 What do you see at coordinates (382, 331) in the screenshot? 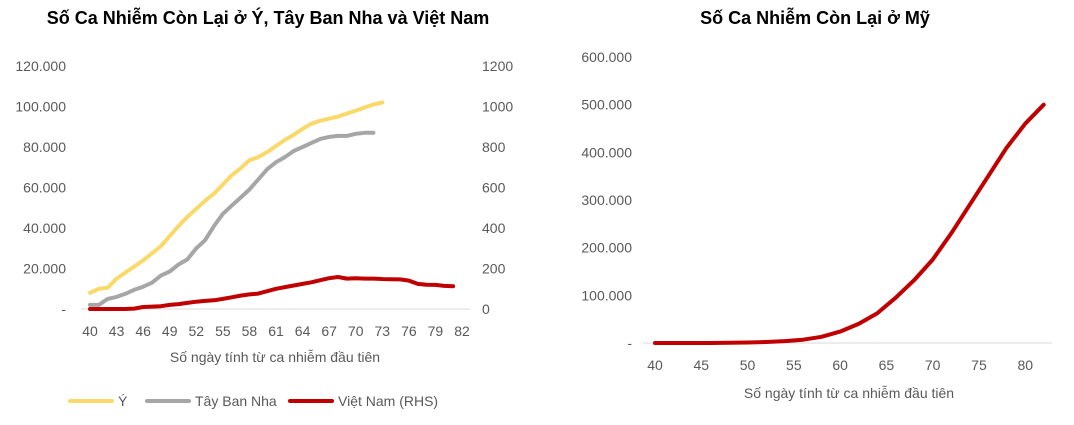
I see `left-x-tick-label: 73` at bounding box center [382, 331].